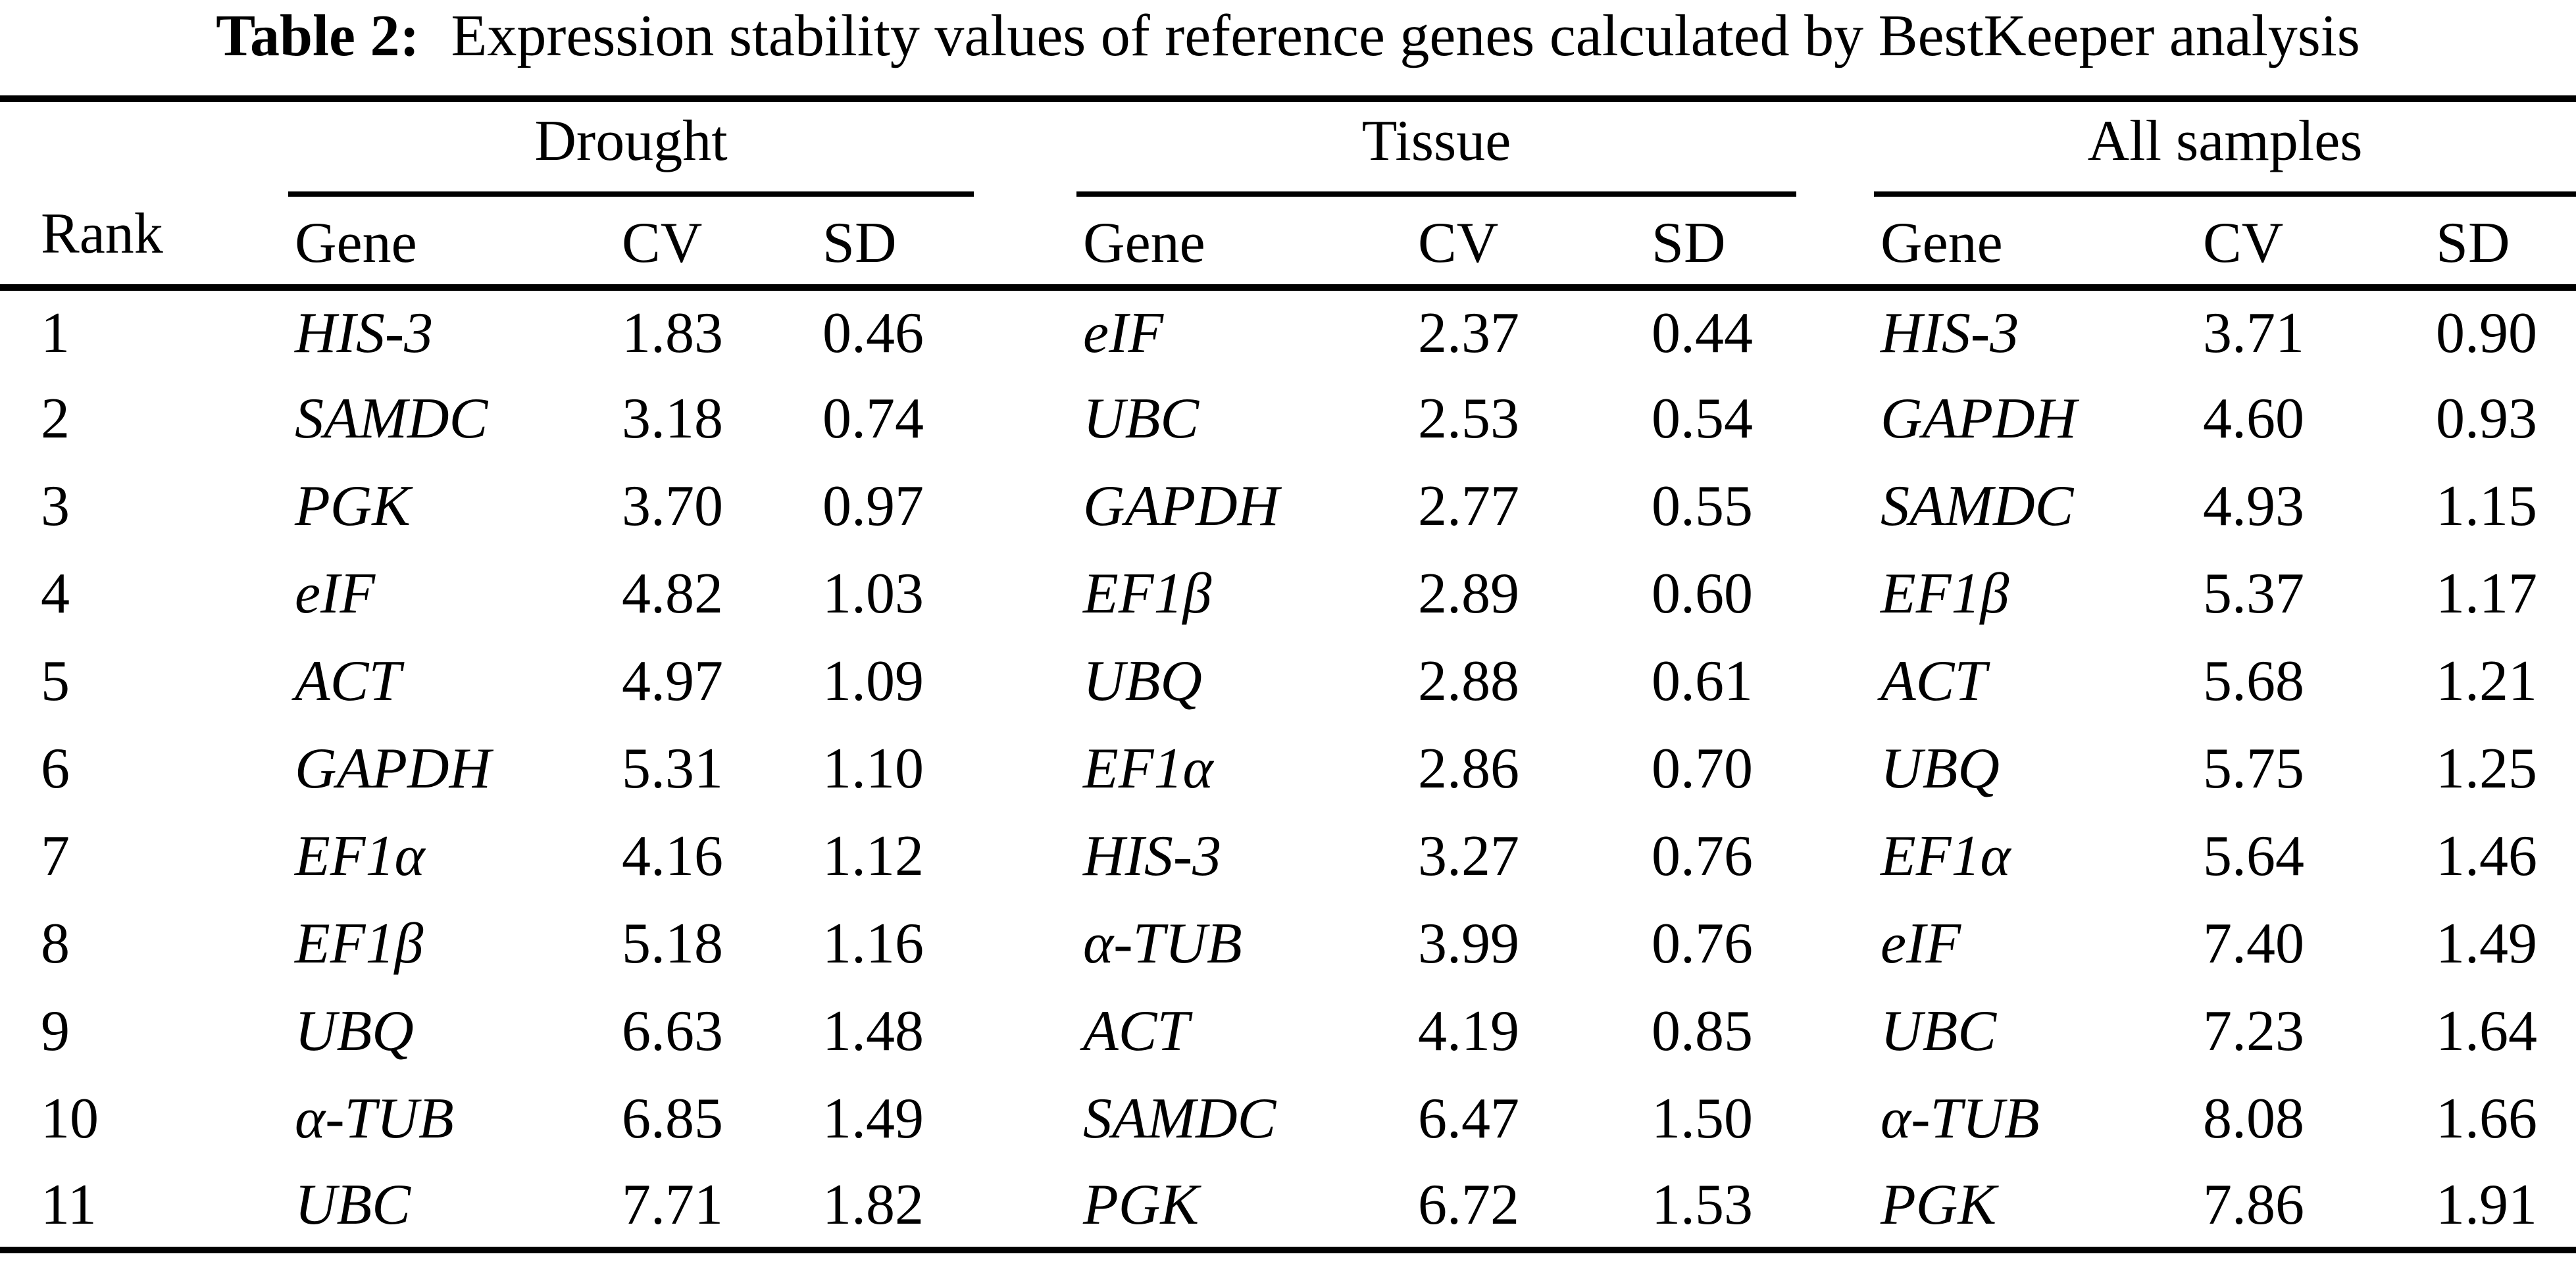  What do you see at coordinates (55, 944) in the screenshot?
I see `rank-cell: 8` at bounding box center [55, 944].